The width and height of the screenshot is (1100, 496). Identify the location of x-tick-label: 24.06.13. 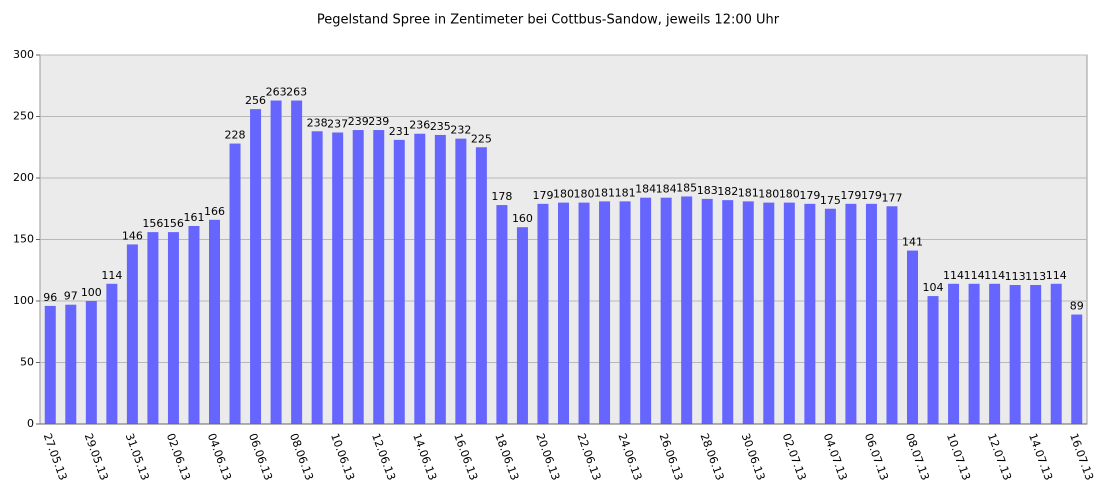
(629, 457).